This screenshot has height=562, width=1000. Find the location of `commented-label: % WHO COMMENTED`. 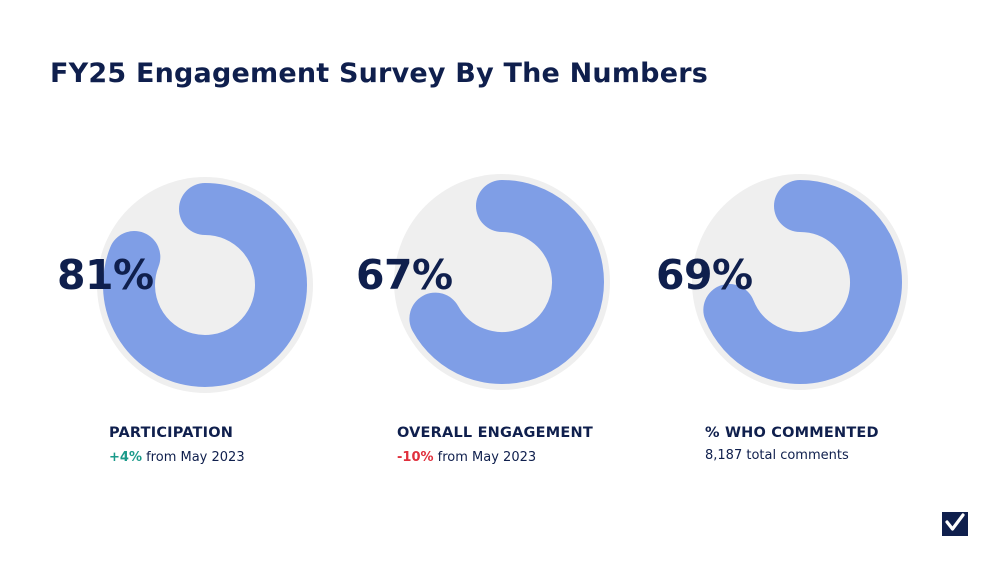

commented-label: % WHO COMMENTED is located at coordinates (792, 433).